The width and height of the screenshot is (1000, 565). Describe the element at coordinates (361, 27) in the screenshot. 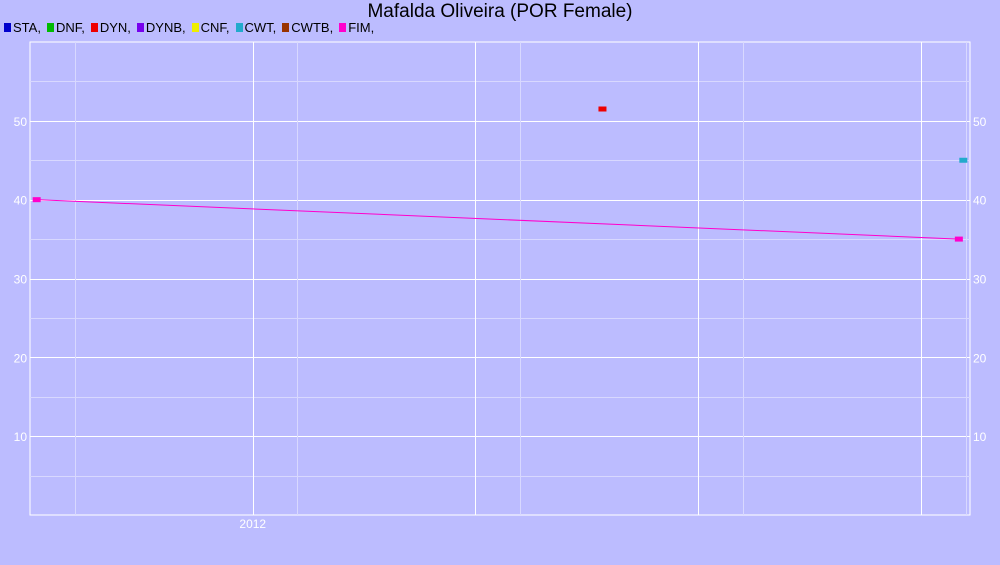

I see `legend-label: FIM,` at that location.